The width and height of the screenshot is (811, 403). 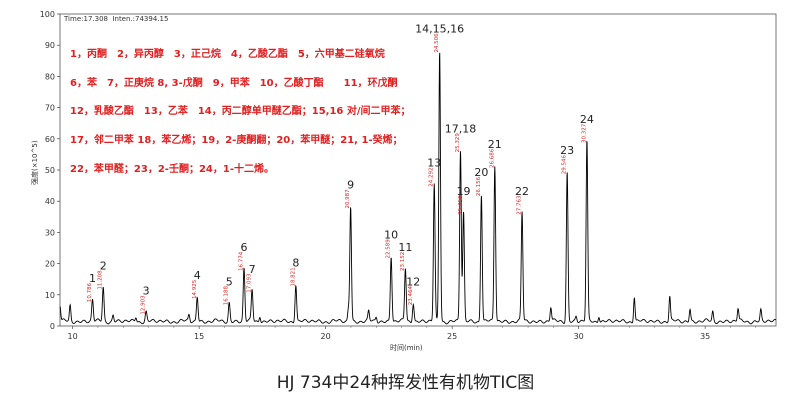 I want to click on peak-rt-label: 25.450, so click(x=461, y=205).